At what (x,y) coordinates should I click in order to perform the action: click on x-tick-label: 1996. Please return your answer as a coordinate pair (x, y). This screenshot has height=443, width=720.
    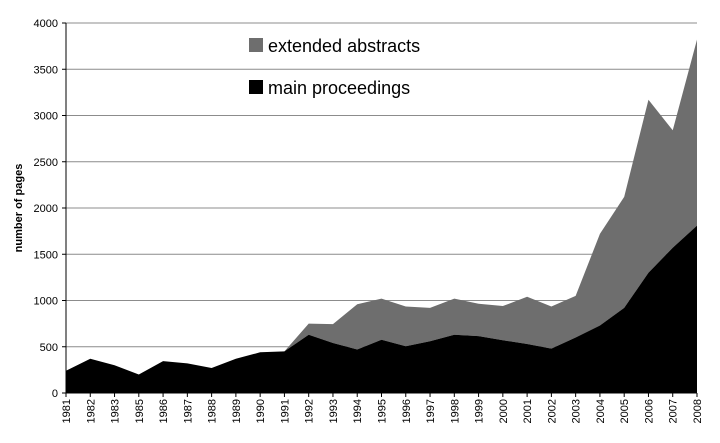
    Looking at the image, I should click on (407, 411).